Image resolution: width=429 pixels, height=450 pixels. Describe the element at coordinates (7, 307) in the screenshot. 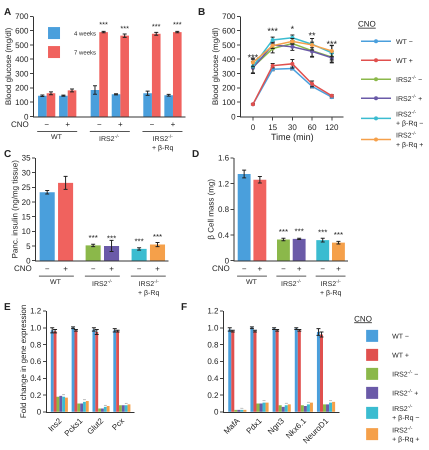

I see `chart-title: E` at that location.